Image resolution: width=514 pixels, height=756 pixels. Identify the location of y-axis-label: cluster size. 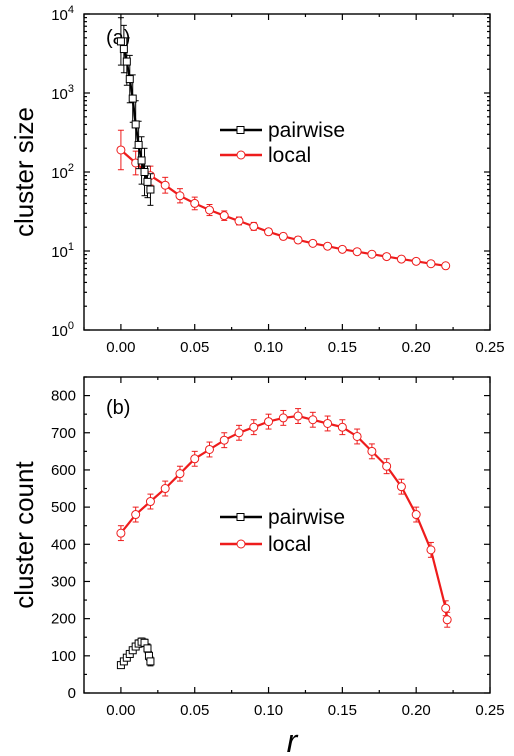
(24, 172).